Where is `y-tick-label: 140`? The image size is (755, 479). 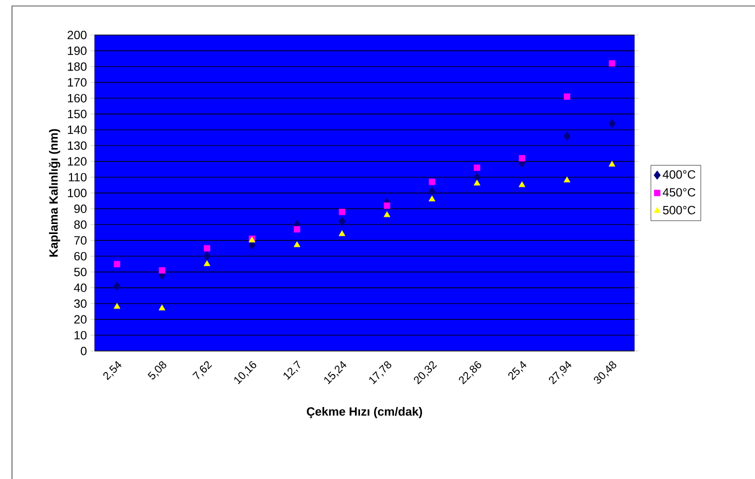 y-tick-label: 140 is located at coordinates (77, 130).